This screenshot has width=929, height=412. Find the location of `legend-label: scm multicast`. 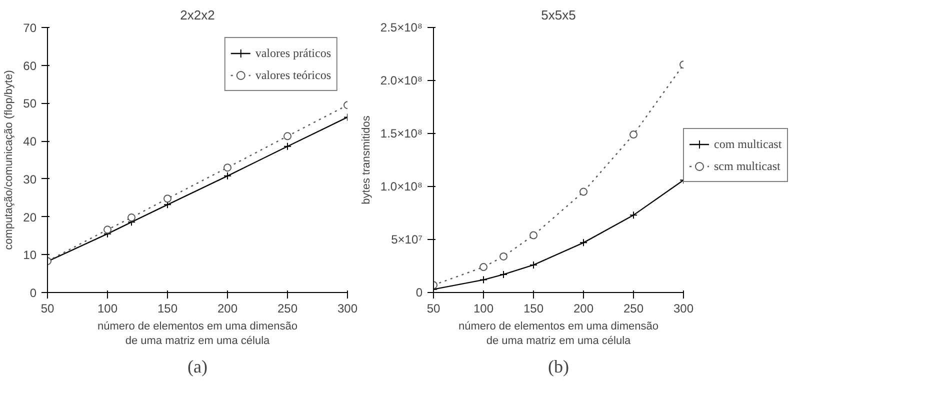

legend-label: scm multicast is located at coordinates (747, 166).